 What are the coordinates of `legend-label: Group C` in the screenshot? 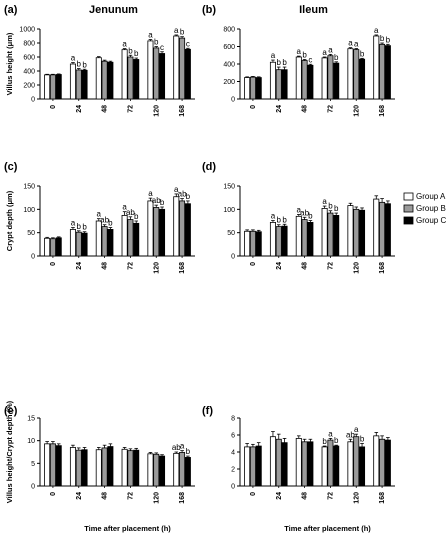 It's located at (431, 220).